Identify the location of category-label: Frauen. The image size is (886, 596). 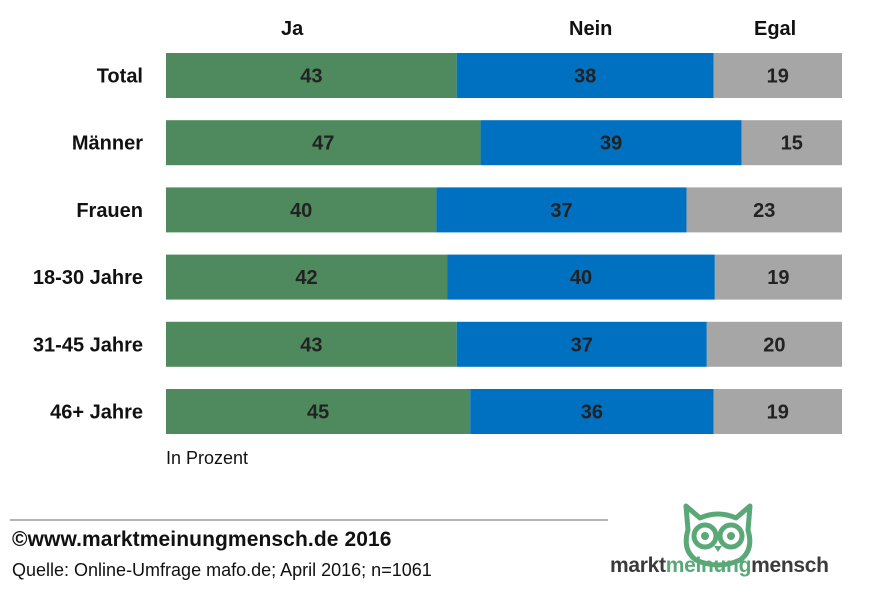
(109, 211).